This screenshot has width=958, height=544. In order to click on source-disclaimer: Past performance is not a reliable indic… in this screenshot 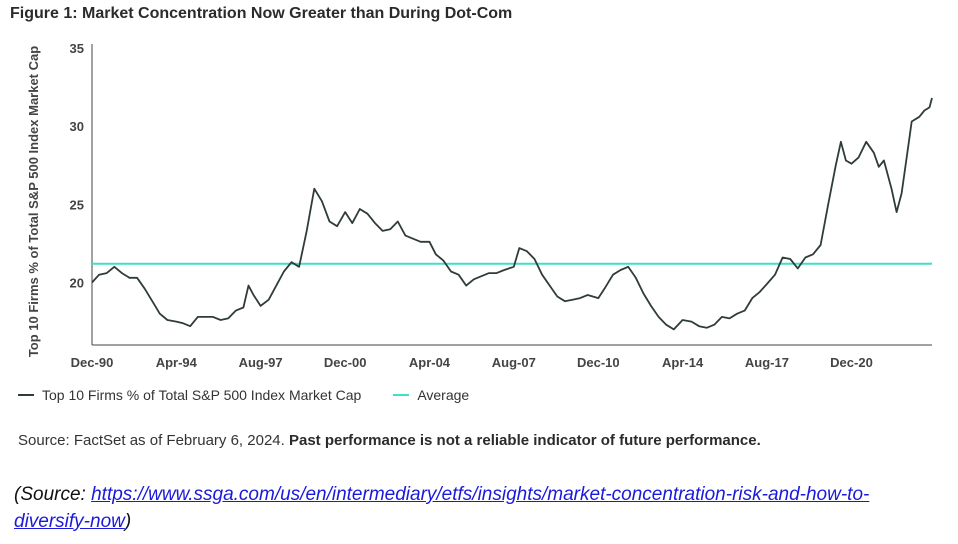, I will do `click(524, 440)`.